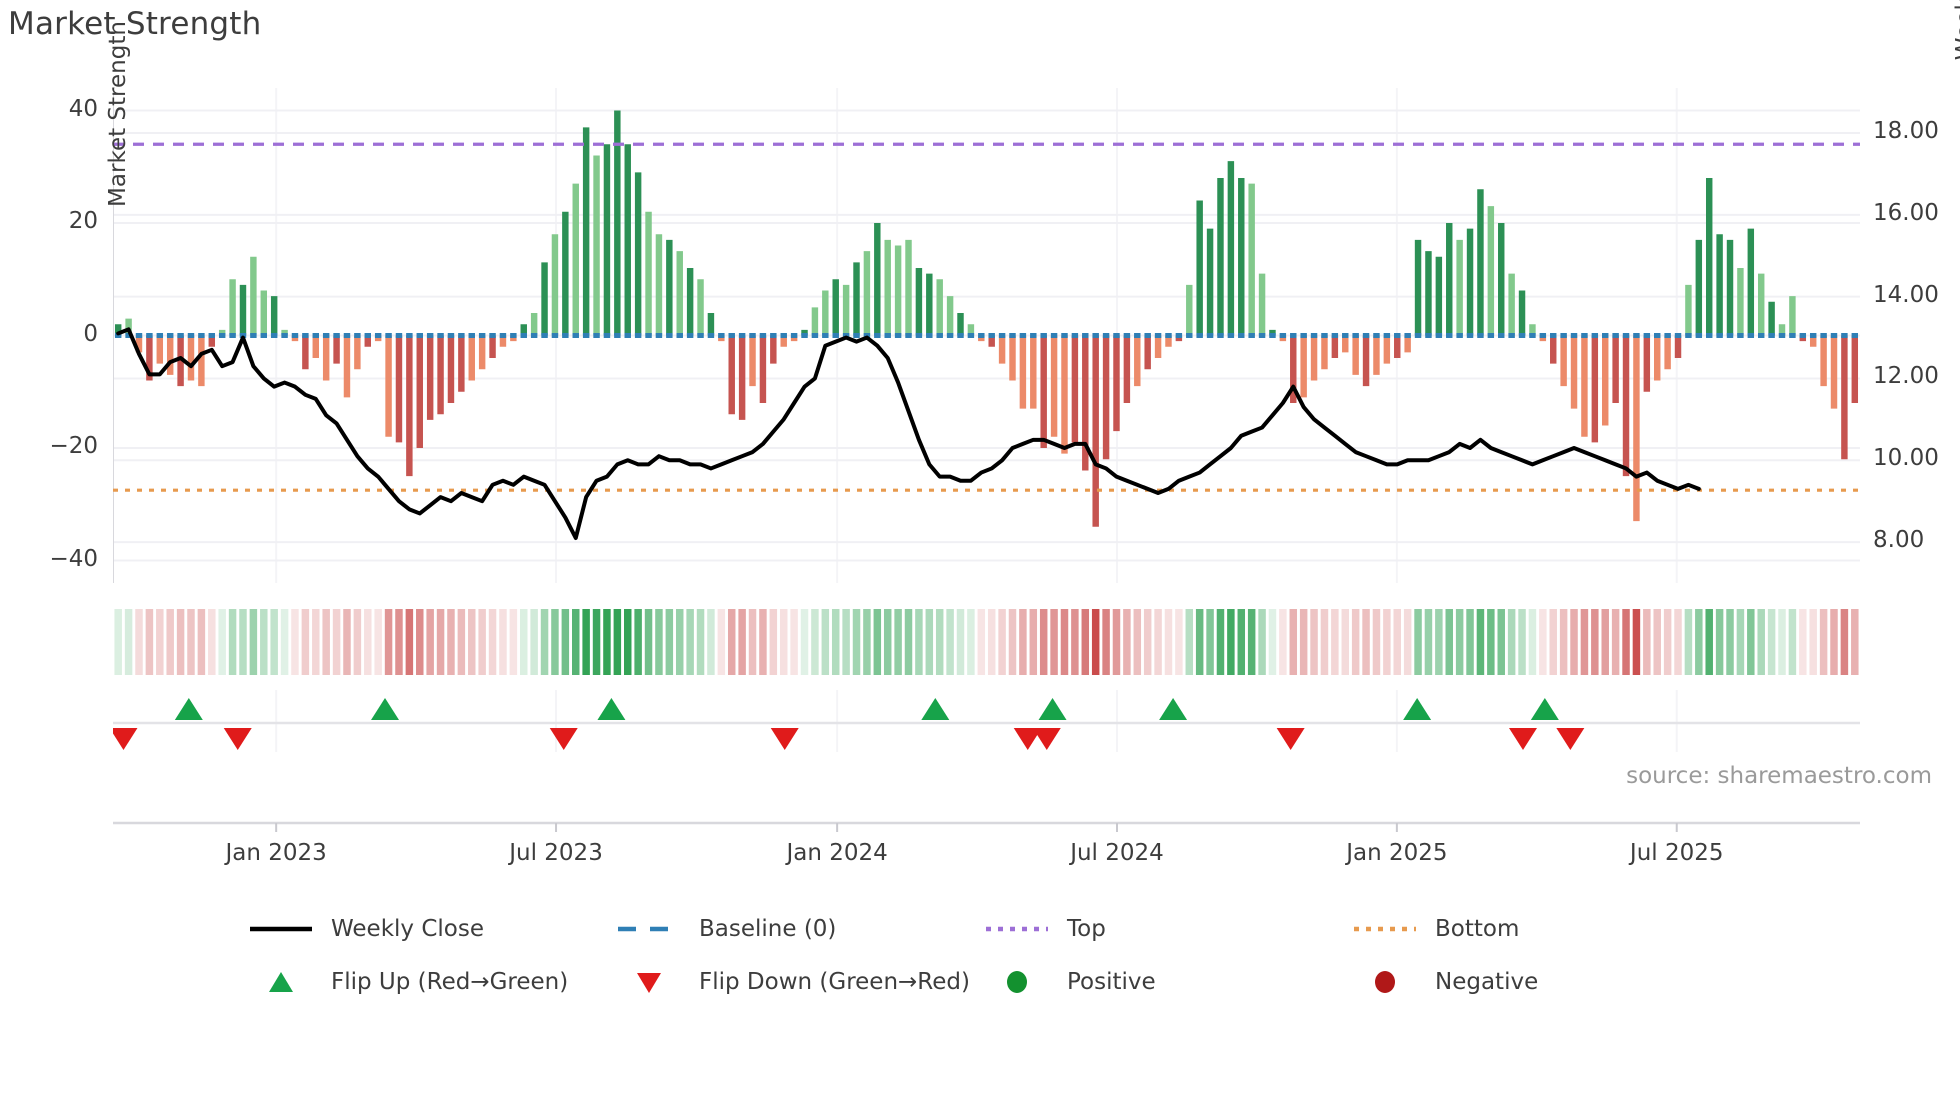 This screenshot has width=1960, height=1102. Describe the element at coordinates (407, 929) in the screenshot. I see `legend-item-label: Weekly Close` at that location.